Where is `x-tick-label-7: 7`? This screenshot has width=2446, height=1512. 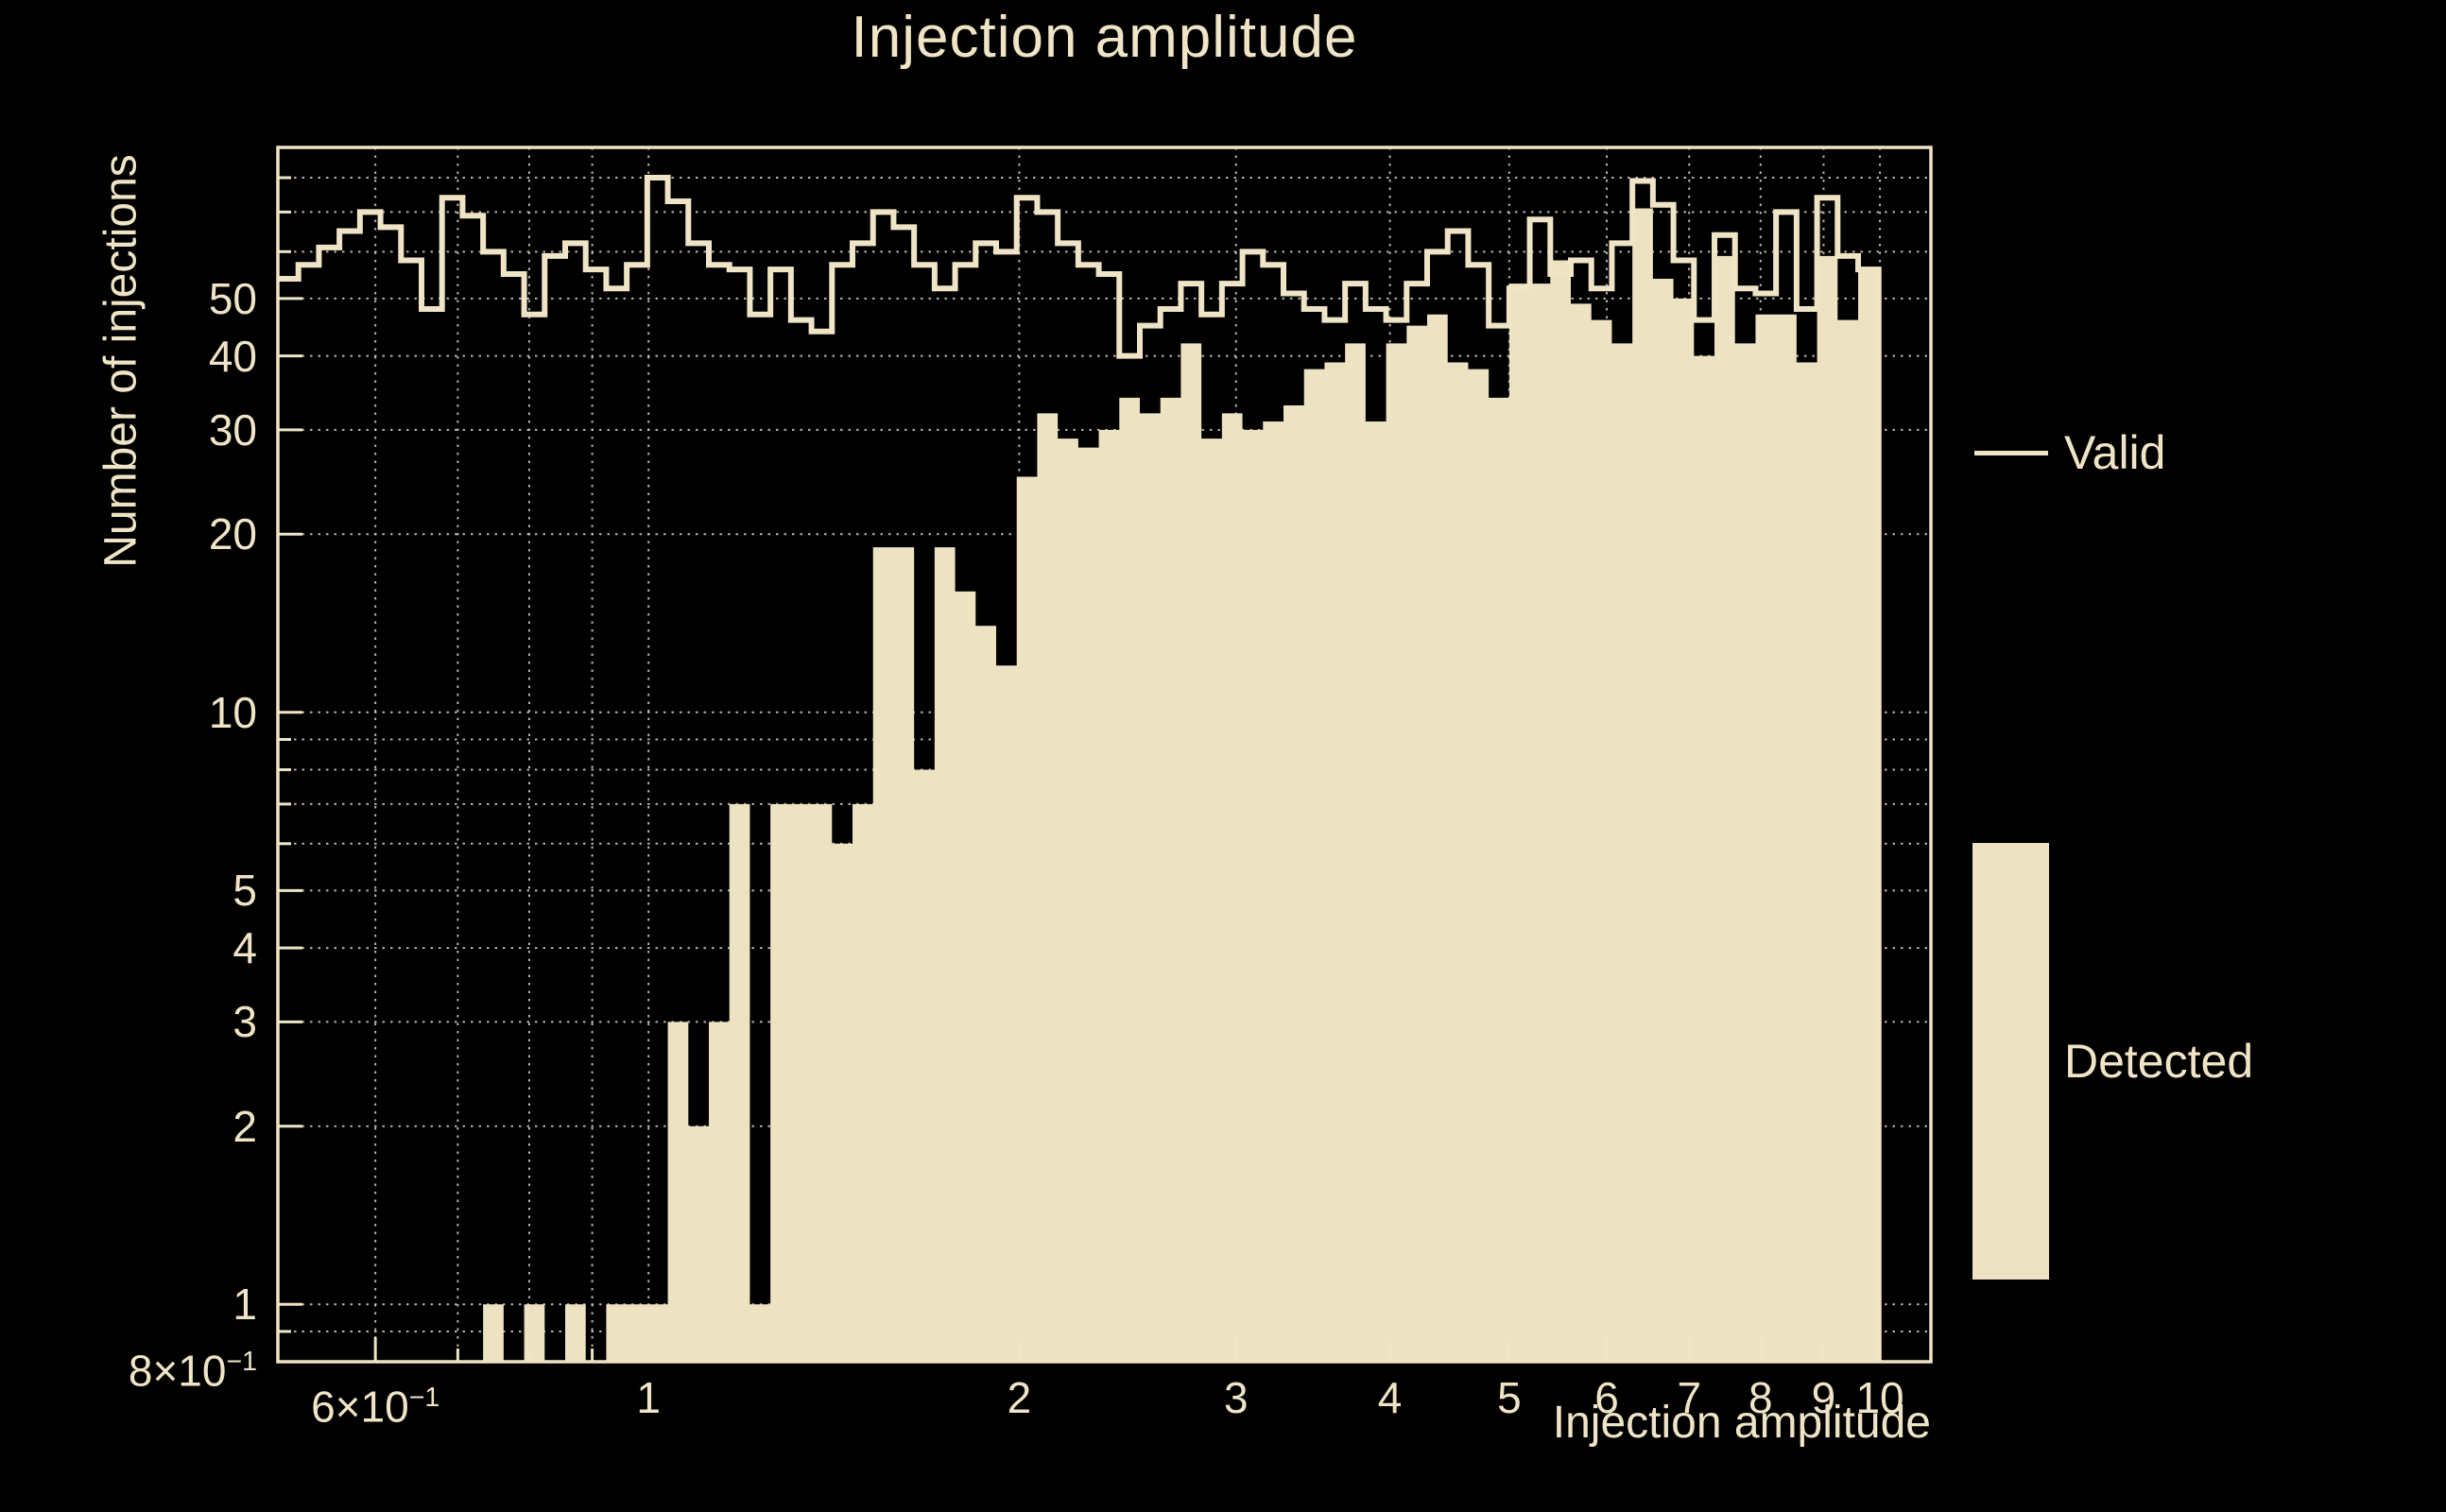 x-tick-label-7: 7 is located at coordinates (1689, 1397).